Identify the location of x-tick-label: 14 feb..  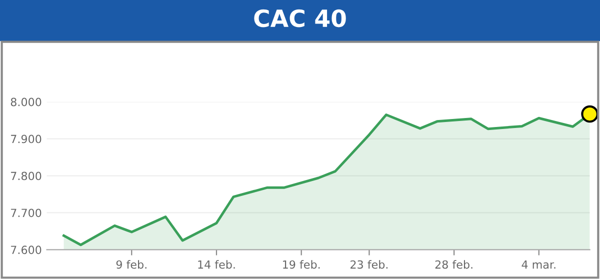
(216, 264).